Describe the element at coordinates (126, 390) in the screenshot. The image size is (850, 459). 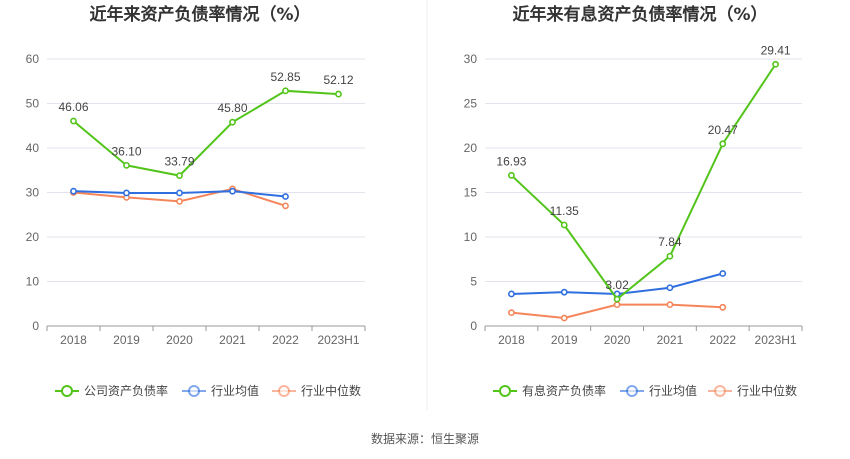
I see `legend-label: 公司资产负债率` at that location.